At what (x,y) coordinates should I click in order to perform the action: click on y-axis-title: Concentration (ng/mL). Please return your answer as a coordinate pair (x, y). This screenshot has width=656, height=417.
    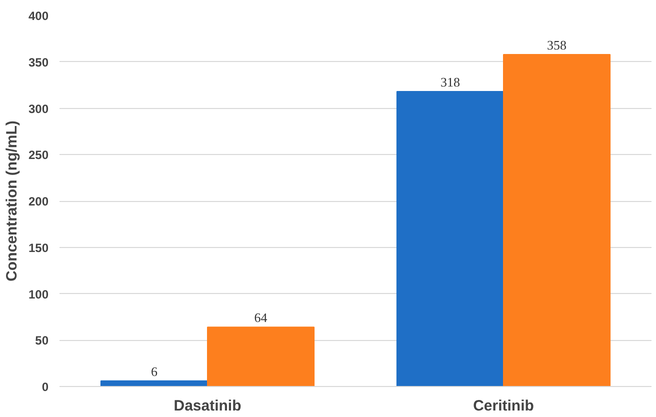
    Looking at the image, I should click on (11, 201).